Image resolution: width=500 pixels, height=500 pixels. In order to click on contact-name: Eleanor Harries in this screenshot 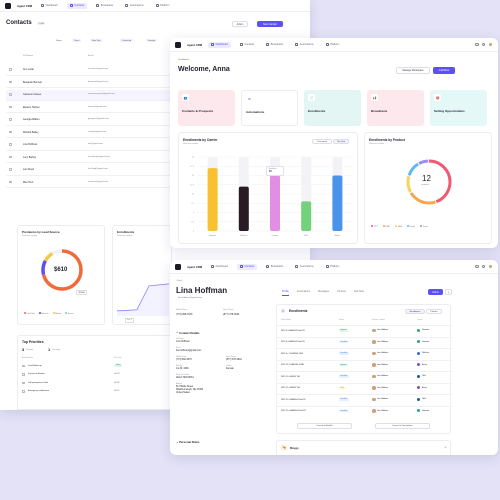, I will do `click(31, 107)`.